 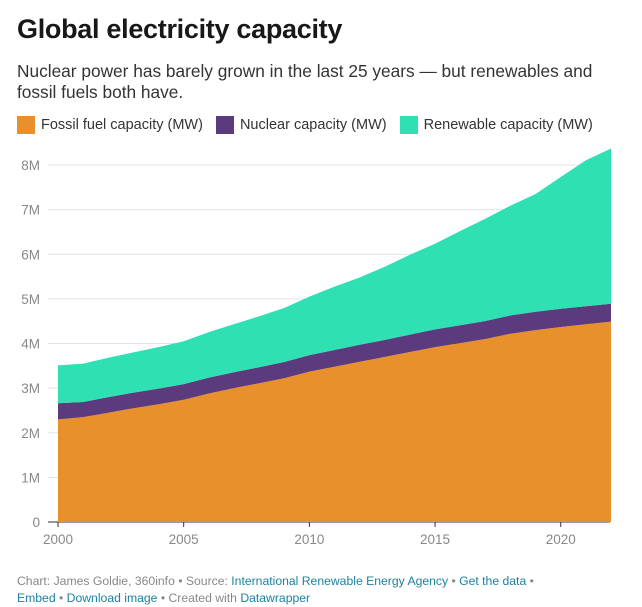 What do you see at coordinates (30, 165) in the screenshot?
I see `y-tick-label: 8M` at bounding box center [30, 165].